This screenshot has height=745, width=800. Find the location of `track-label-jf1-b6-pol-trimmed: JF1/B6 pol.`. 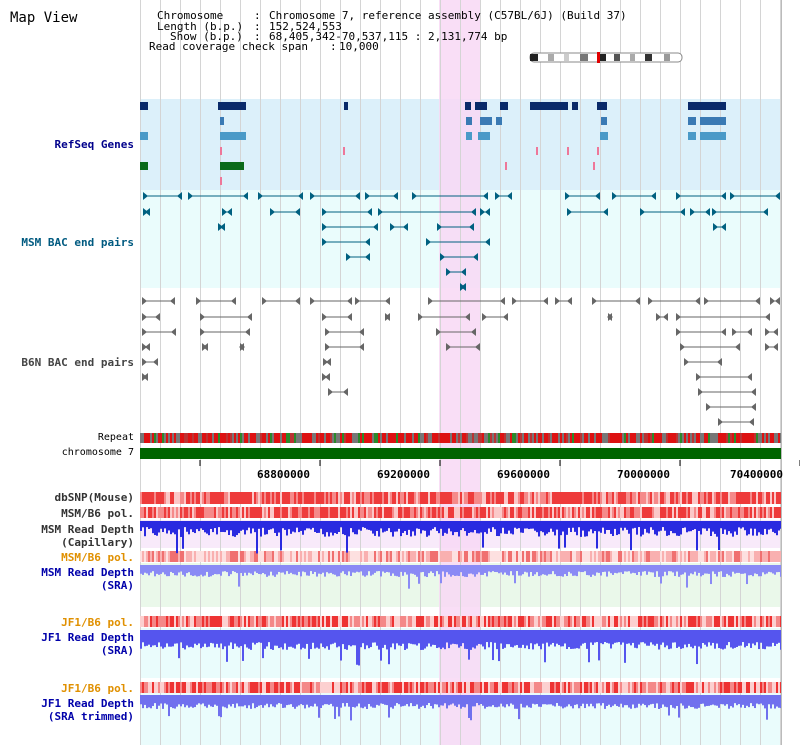

track-label-jf1-b6-pol-trimmed: JF1/B6 pol. is located at coordinates (97, 688).